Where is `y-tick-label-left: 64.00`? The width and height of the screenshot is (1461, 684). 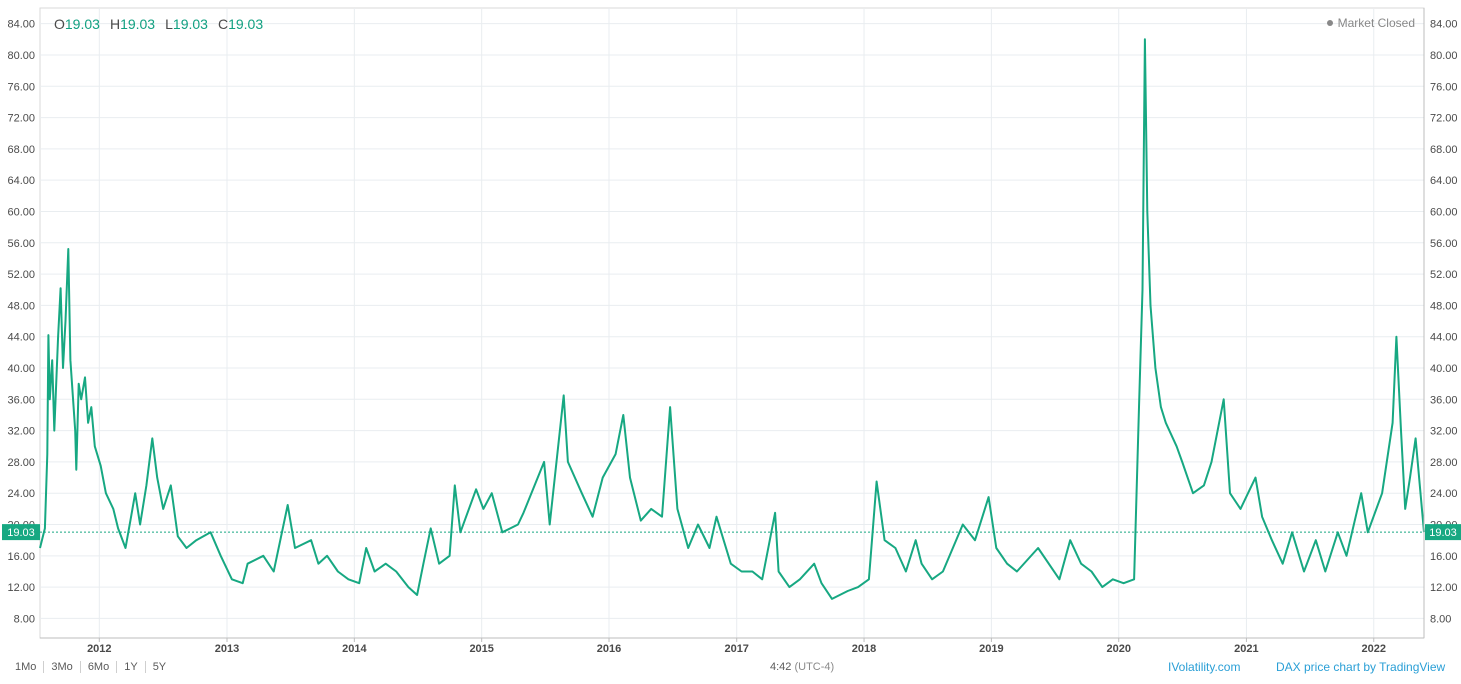
y-tick-label-left: 64.00 is located at coordinates (21, 181).